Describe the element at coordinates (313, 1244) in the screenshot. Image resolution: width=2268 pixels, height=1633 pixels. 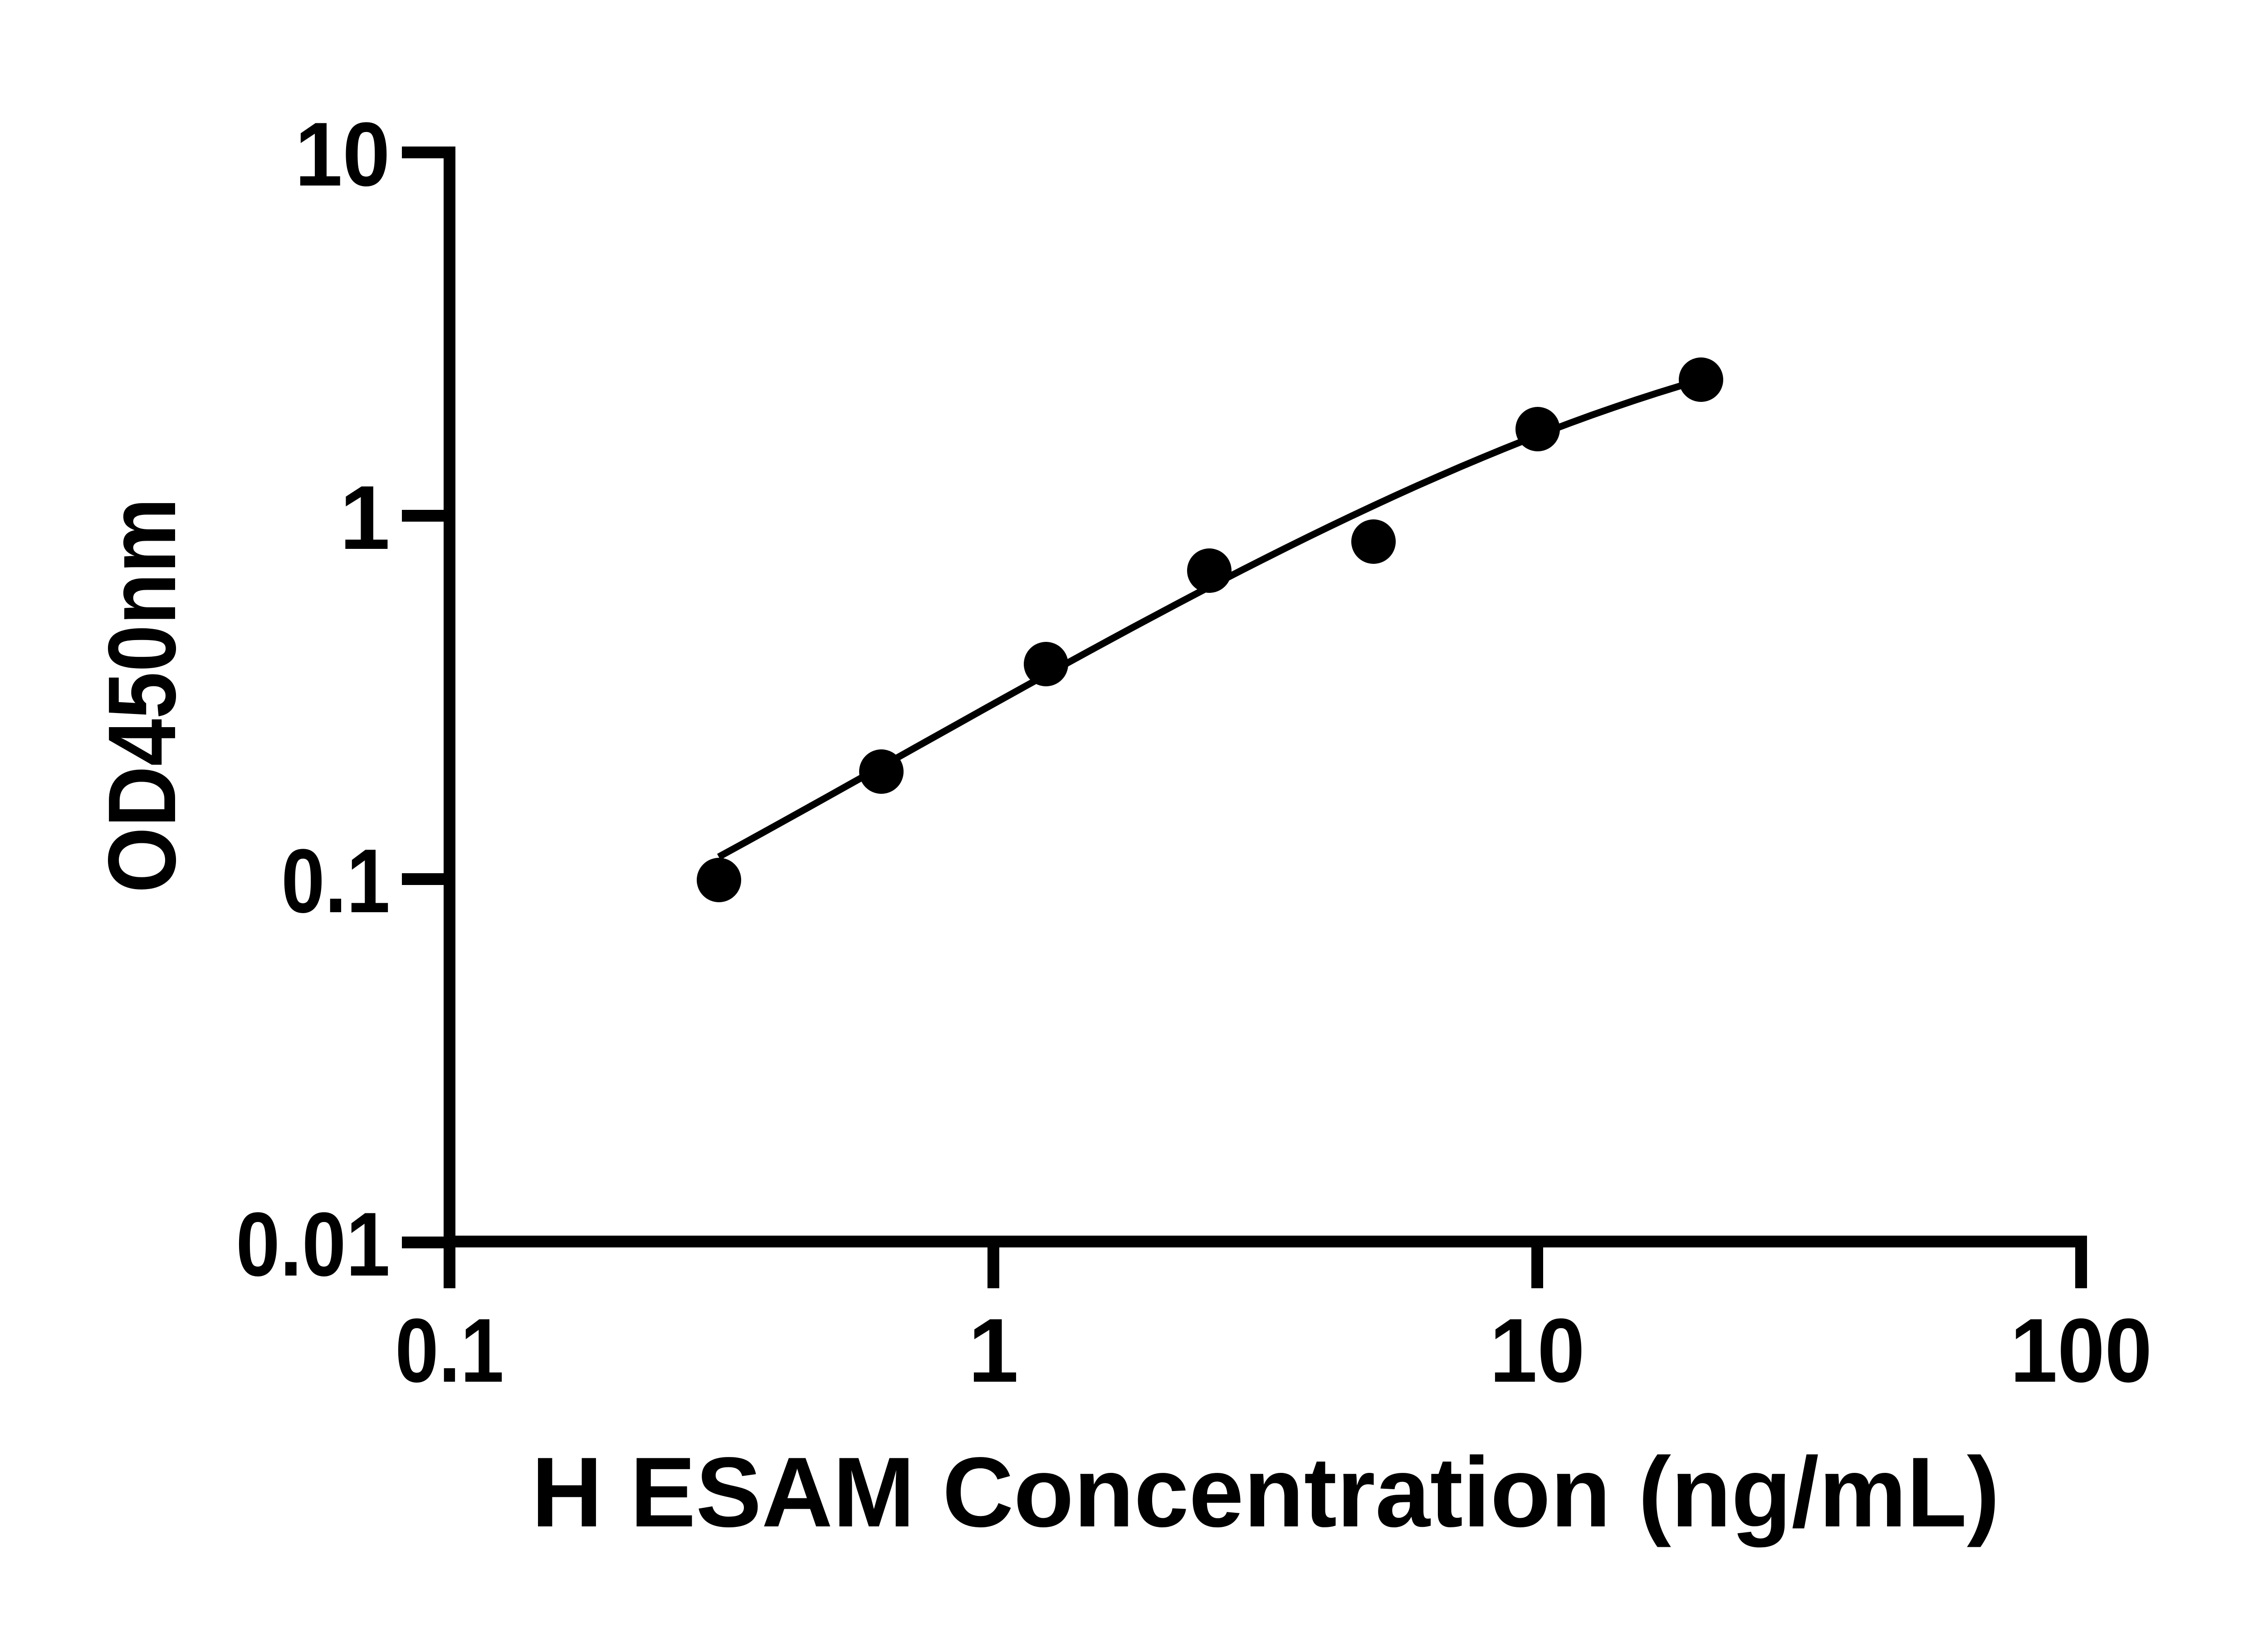
I see `svg-text: 0.01` at that location.